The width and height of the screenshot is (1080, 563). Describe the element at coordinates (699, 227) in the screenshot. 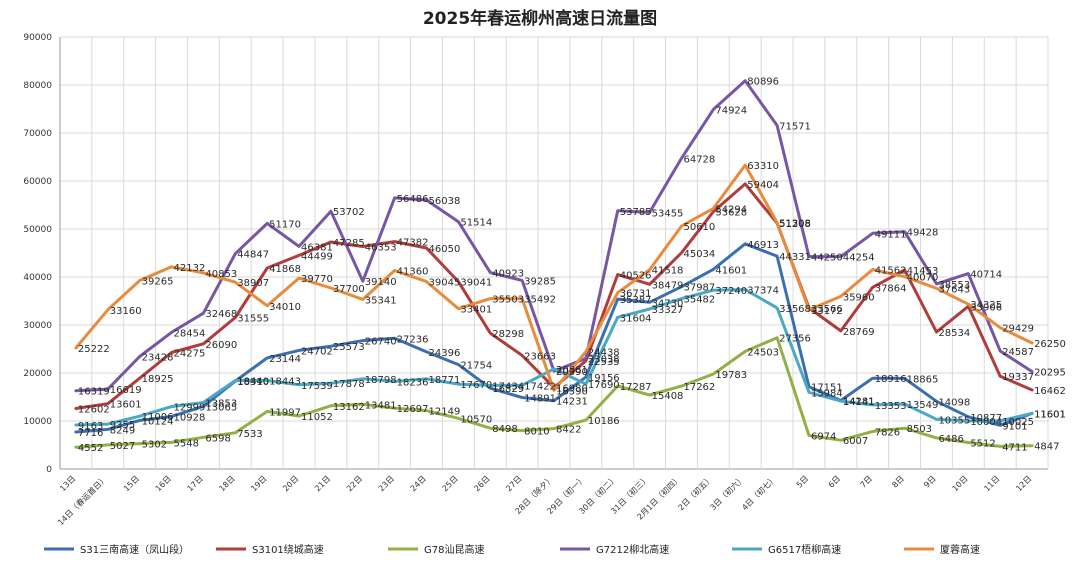

I see `data-label: 50610` at that location.